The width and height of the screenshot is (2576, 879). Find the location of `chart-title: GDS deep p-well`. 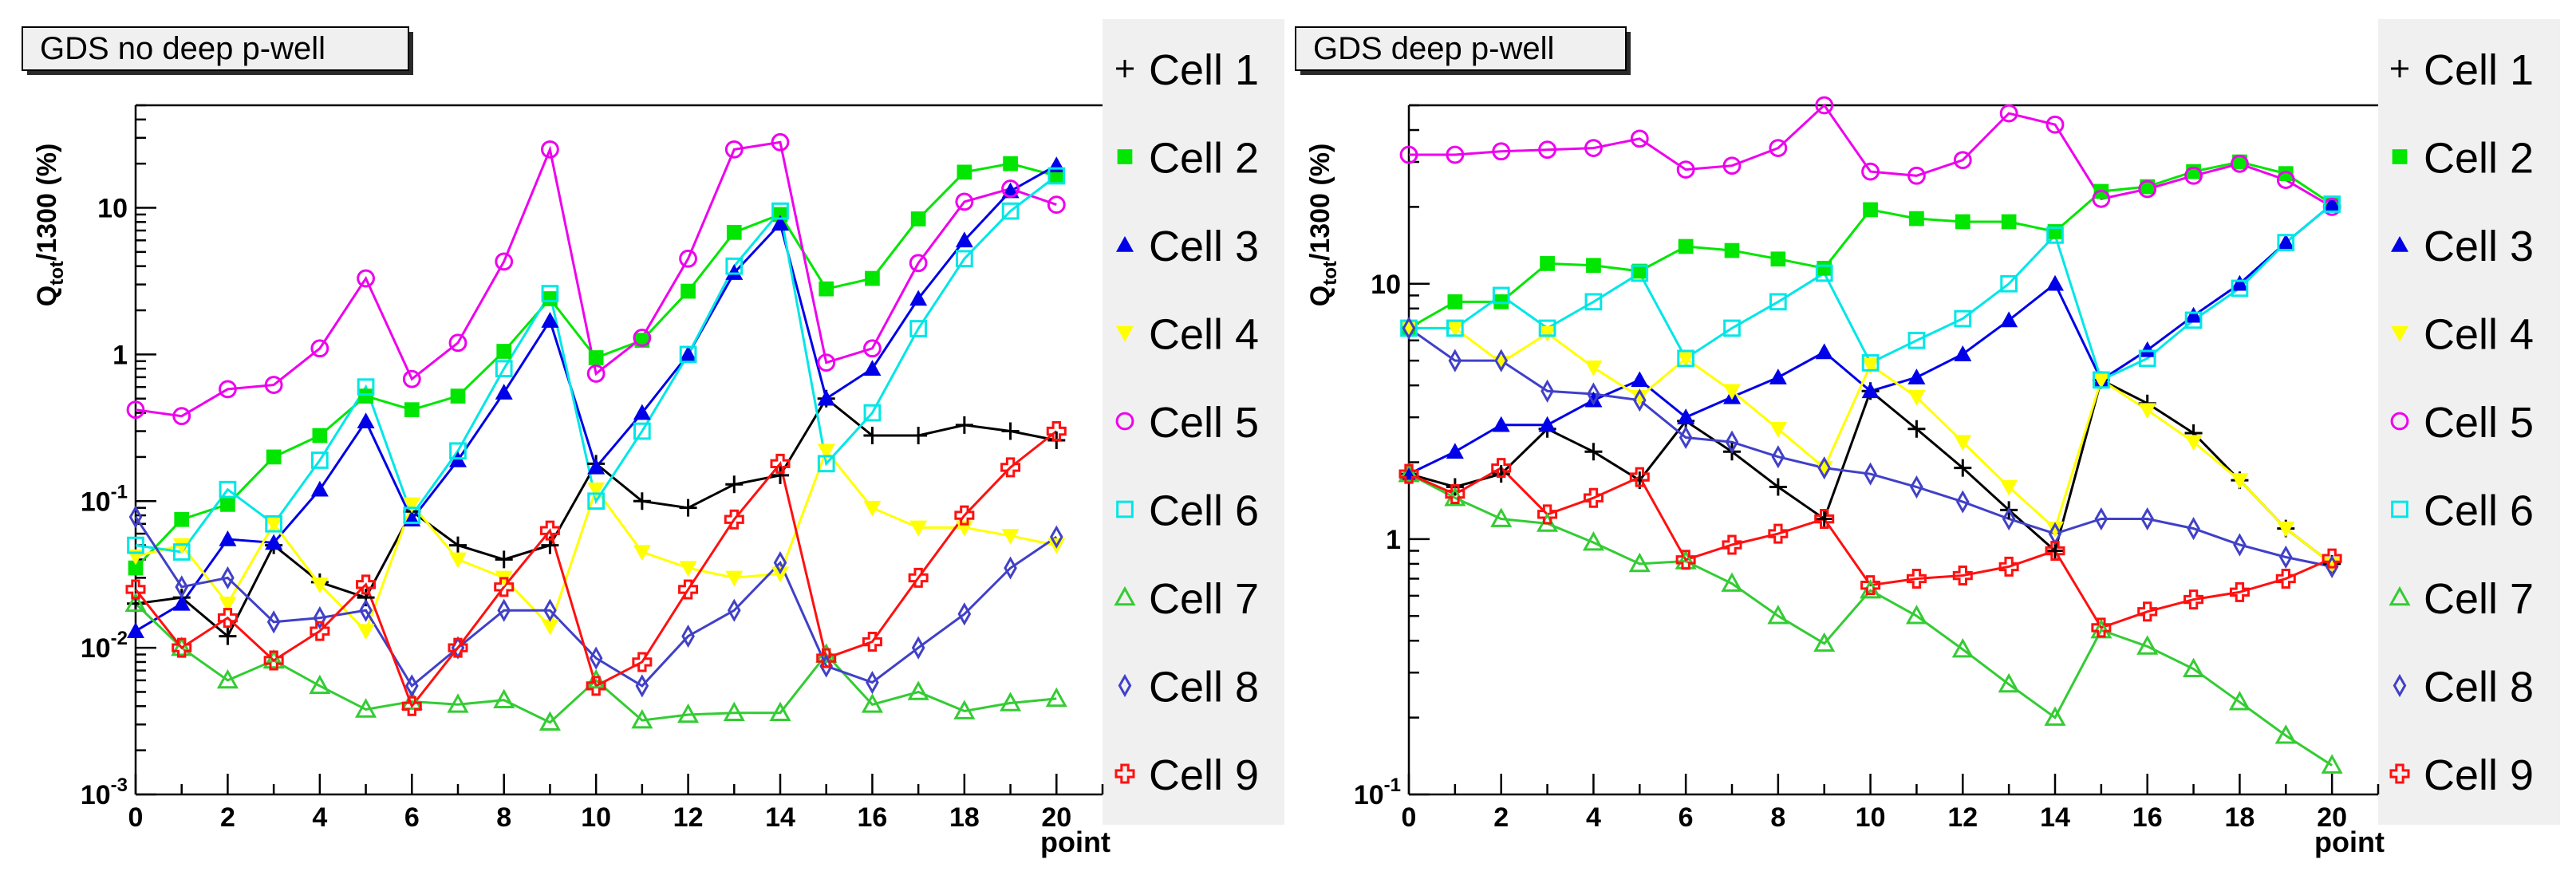

chart-title: GDS deep p-well is located at coordinates (1434, 48).